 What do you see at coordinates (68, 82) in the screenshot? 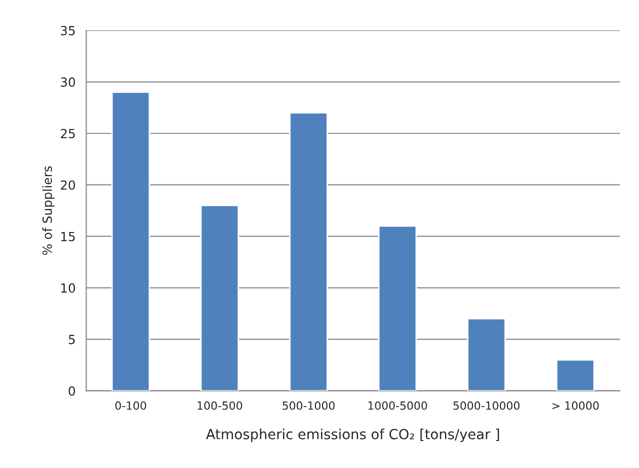
I see `y-tick-label: 30` at bounding box center [68, 82].